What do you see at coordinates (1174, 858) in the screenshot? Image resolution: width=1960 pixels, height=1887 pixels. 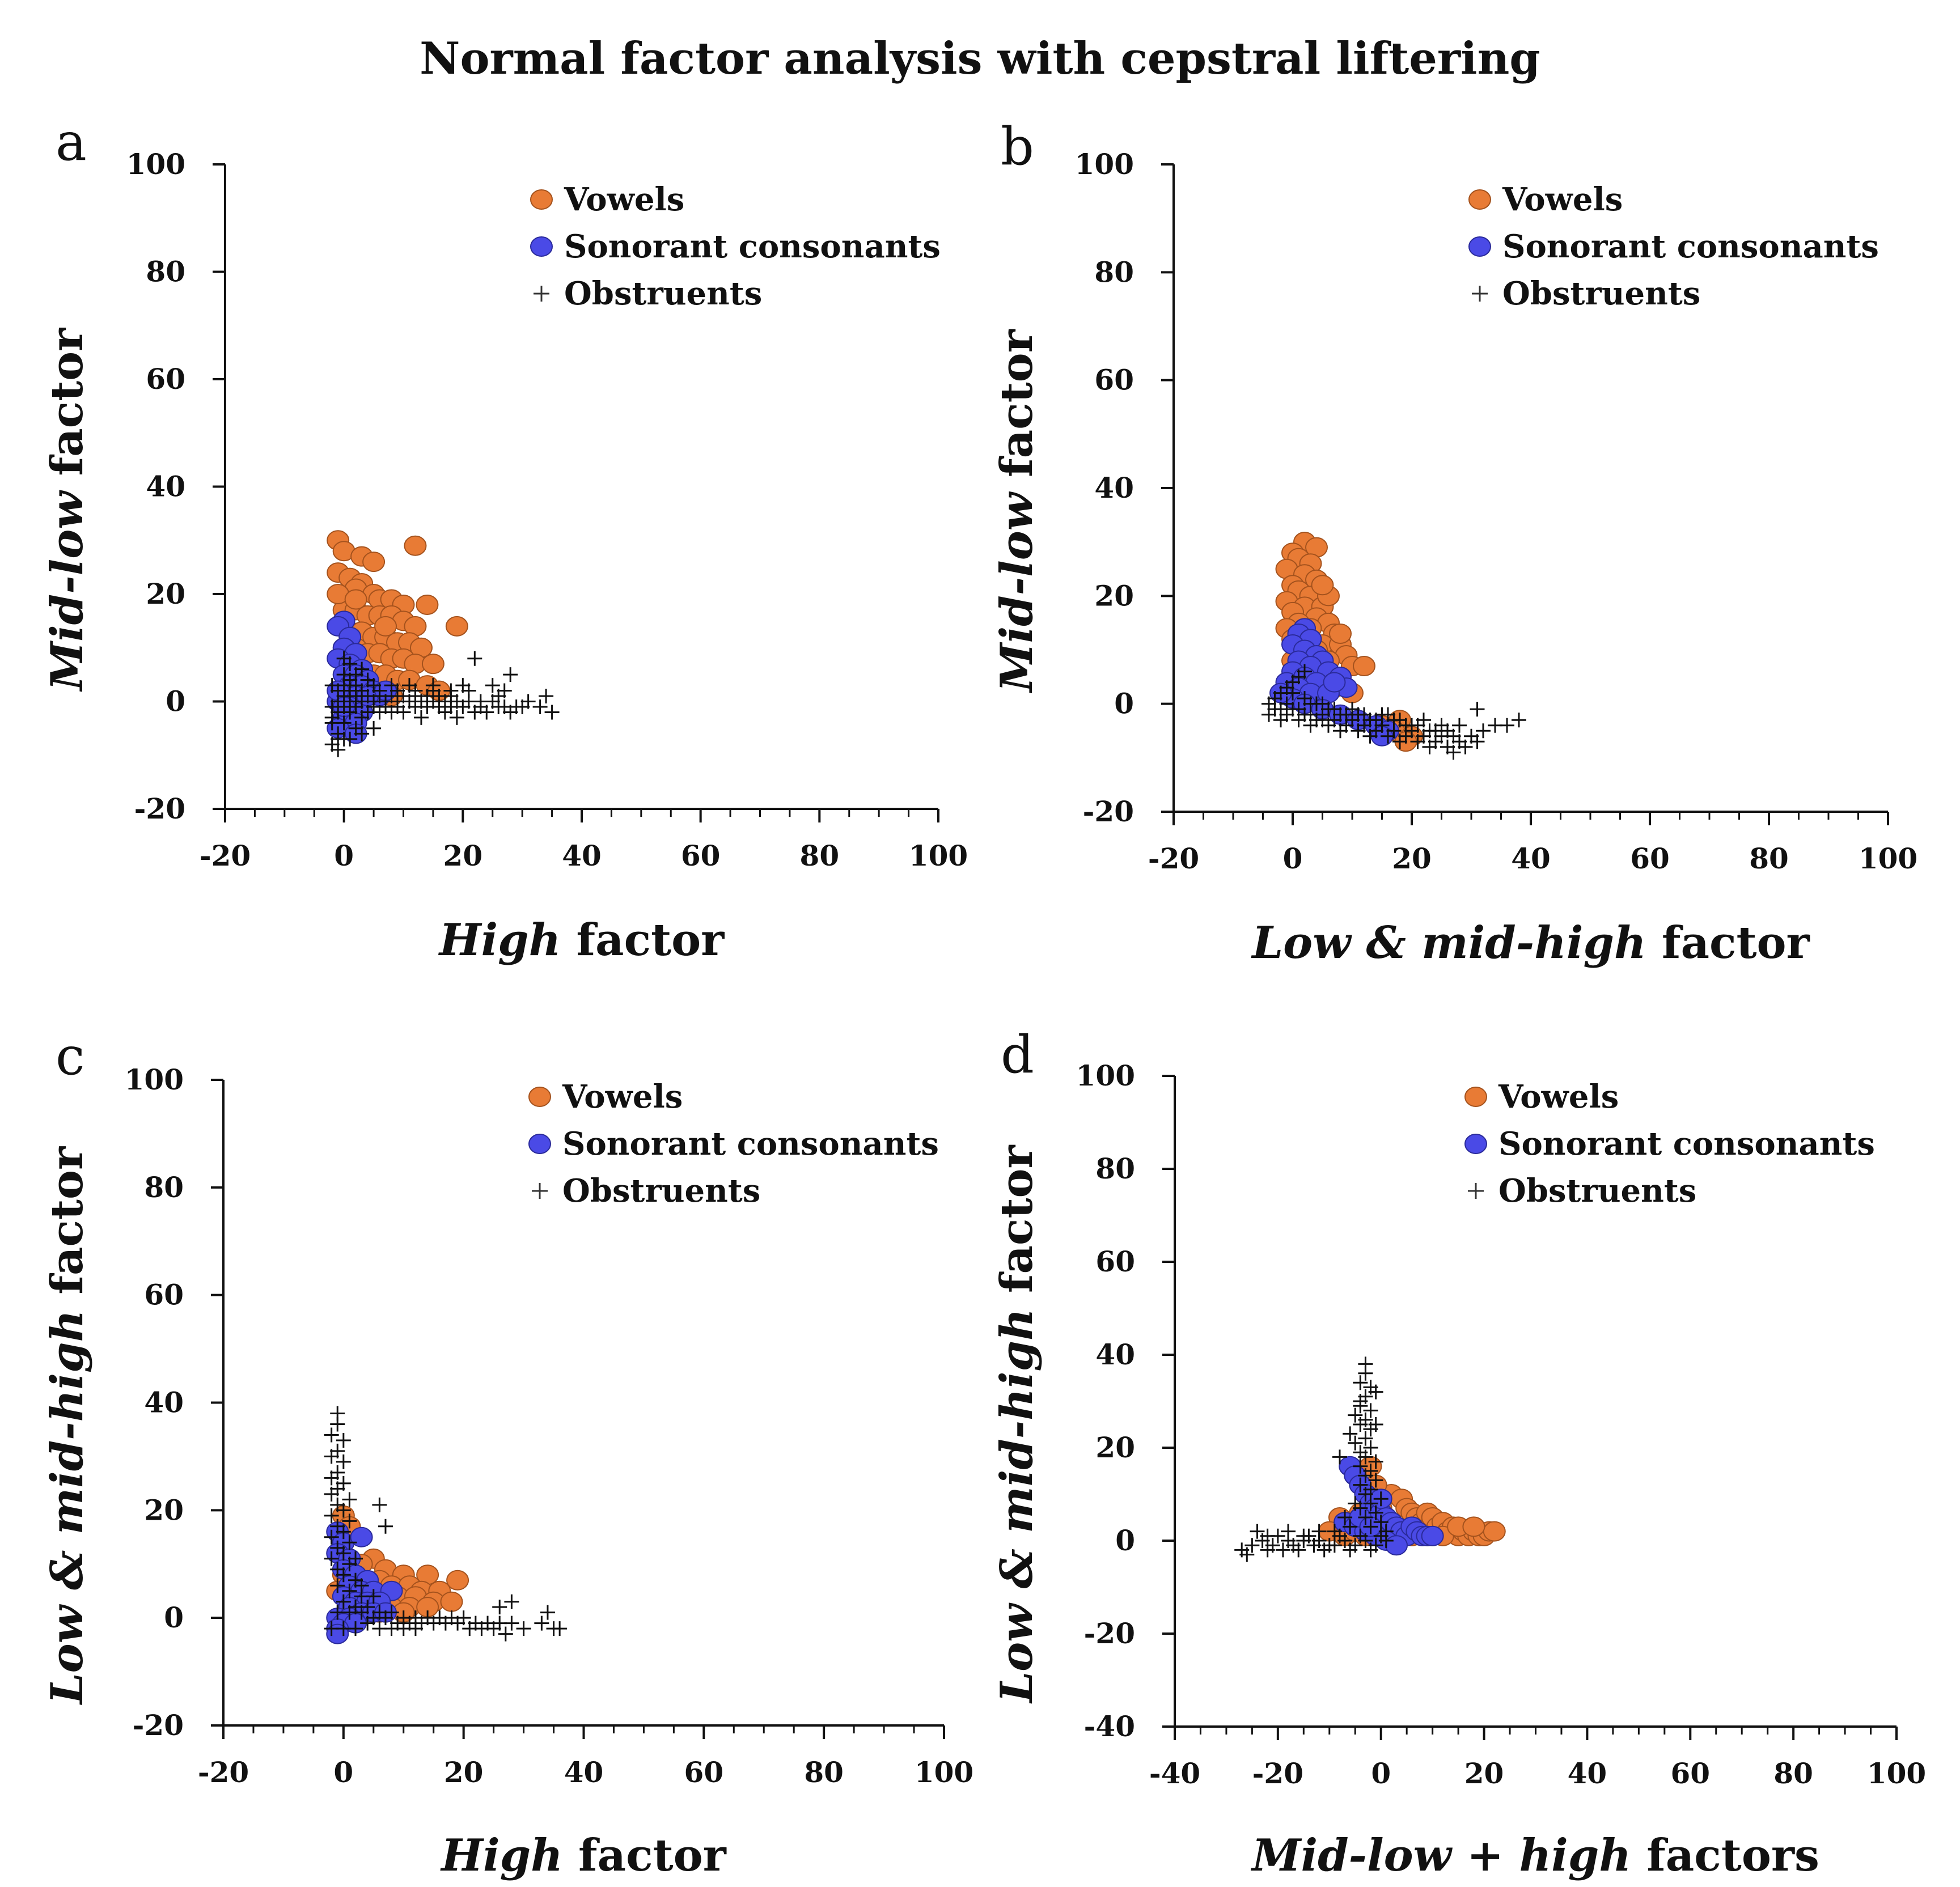 I see `x-tick-label: -20` at bounding box center [1174, 858].